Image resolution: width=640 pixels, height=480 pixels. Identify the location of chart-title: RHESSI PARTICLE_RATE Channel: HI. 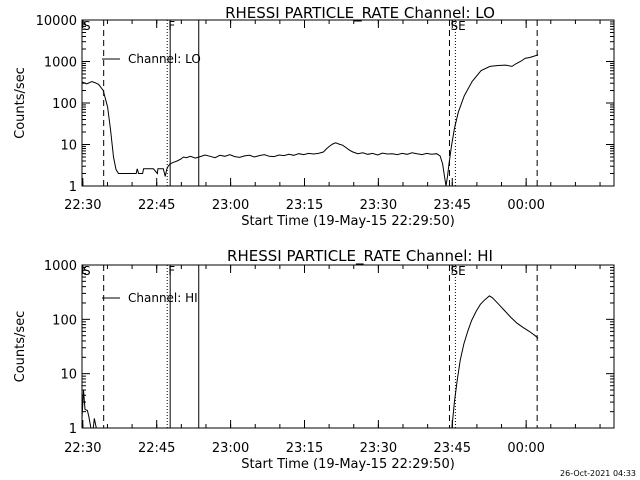
(360, 256).